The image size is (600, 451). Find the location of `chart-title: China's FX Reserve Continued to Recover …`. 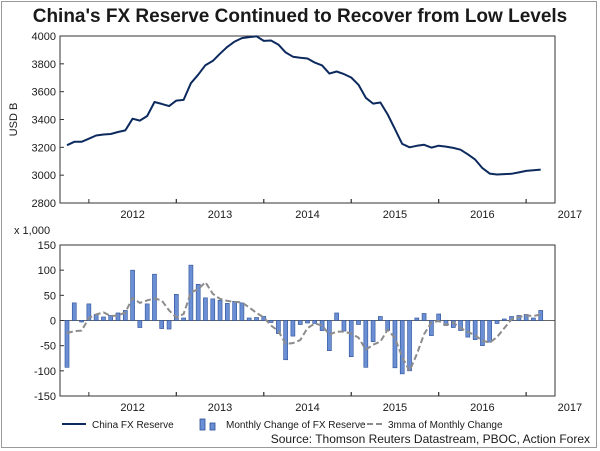

chart-title: China's FX Reserve Continued to Recover … is located at coordinates (300, 16).